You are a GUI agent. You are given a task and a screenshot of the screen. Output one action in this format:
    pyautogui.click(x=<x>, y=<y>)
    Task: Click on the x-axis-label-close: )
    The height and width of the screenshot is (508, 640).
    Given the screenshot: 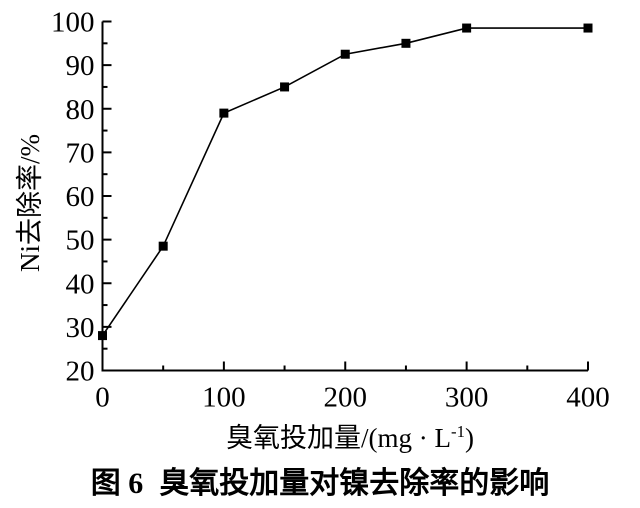 What is the action you would take?
    pyautogui.click(x=469, y=438)
    